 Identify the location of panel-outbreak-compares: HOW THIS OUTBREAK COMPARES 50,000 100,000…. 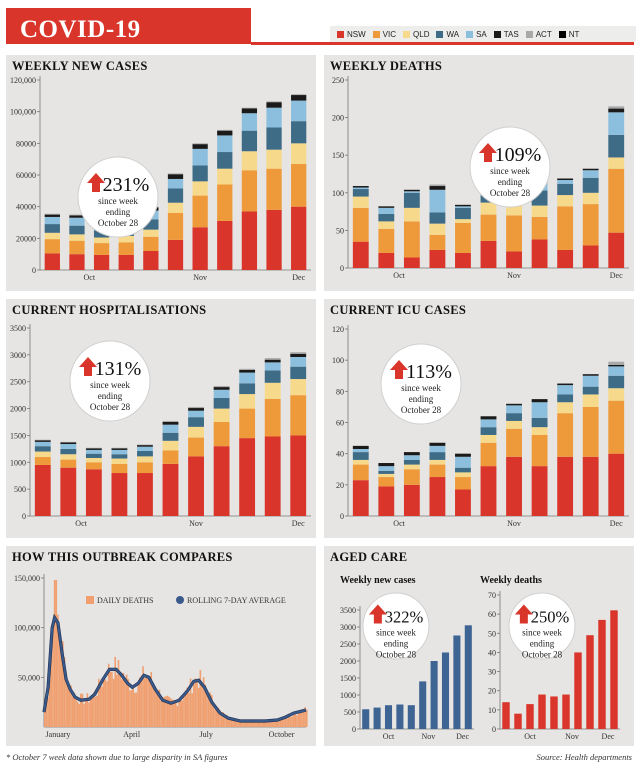
(161, 646).